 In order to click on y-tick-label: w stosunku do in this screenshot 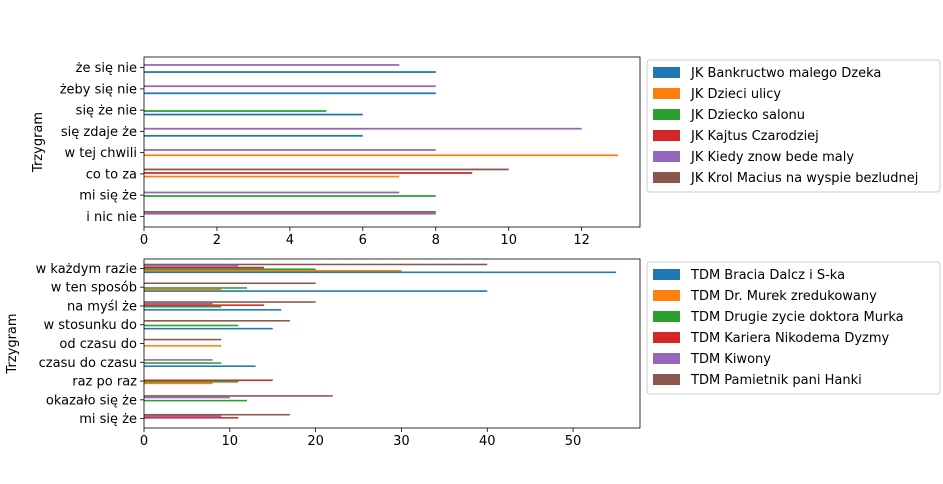, I will do `click(90, 325)`.